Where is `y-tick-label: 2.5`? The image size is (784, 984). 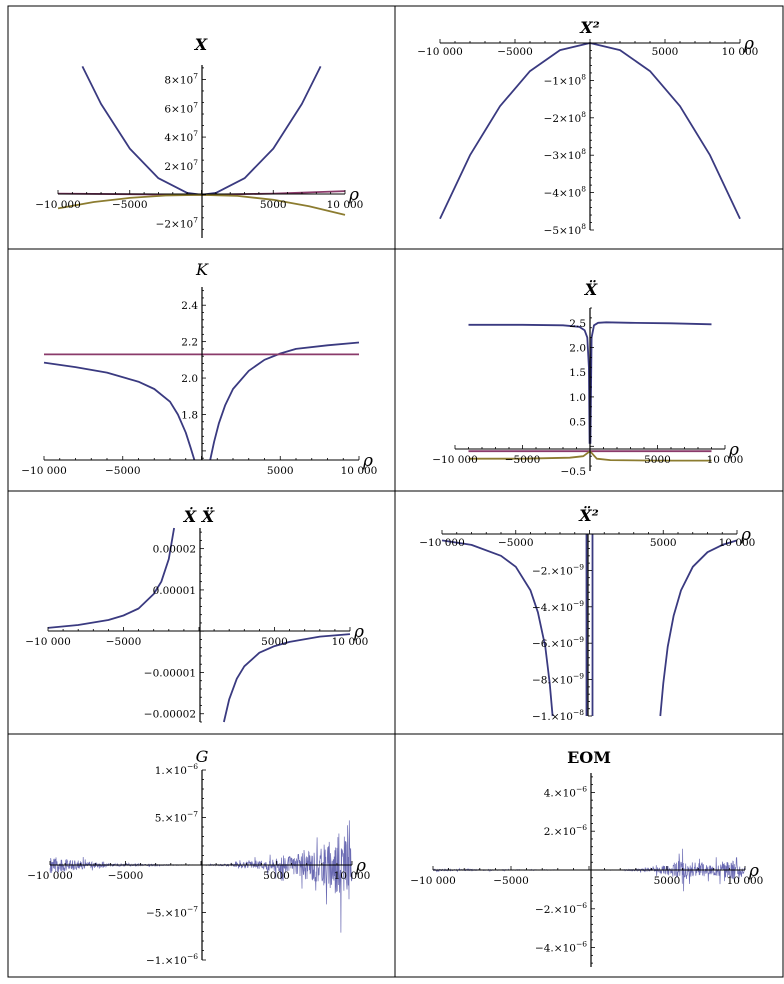 y-tick-label: 2.5 is located at coordinates (577, 324).